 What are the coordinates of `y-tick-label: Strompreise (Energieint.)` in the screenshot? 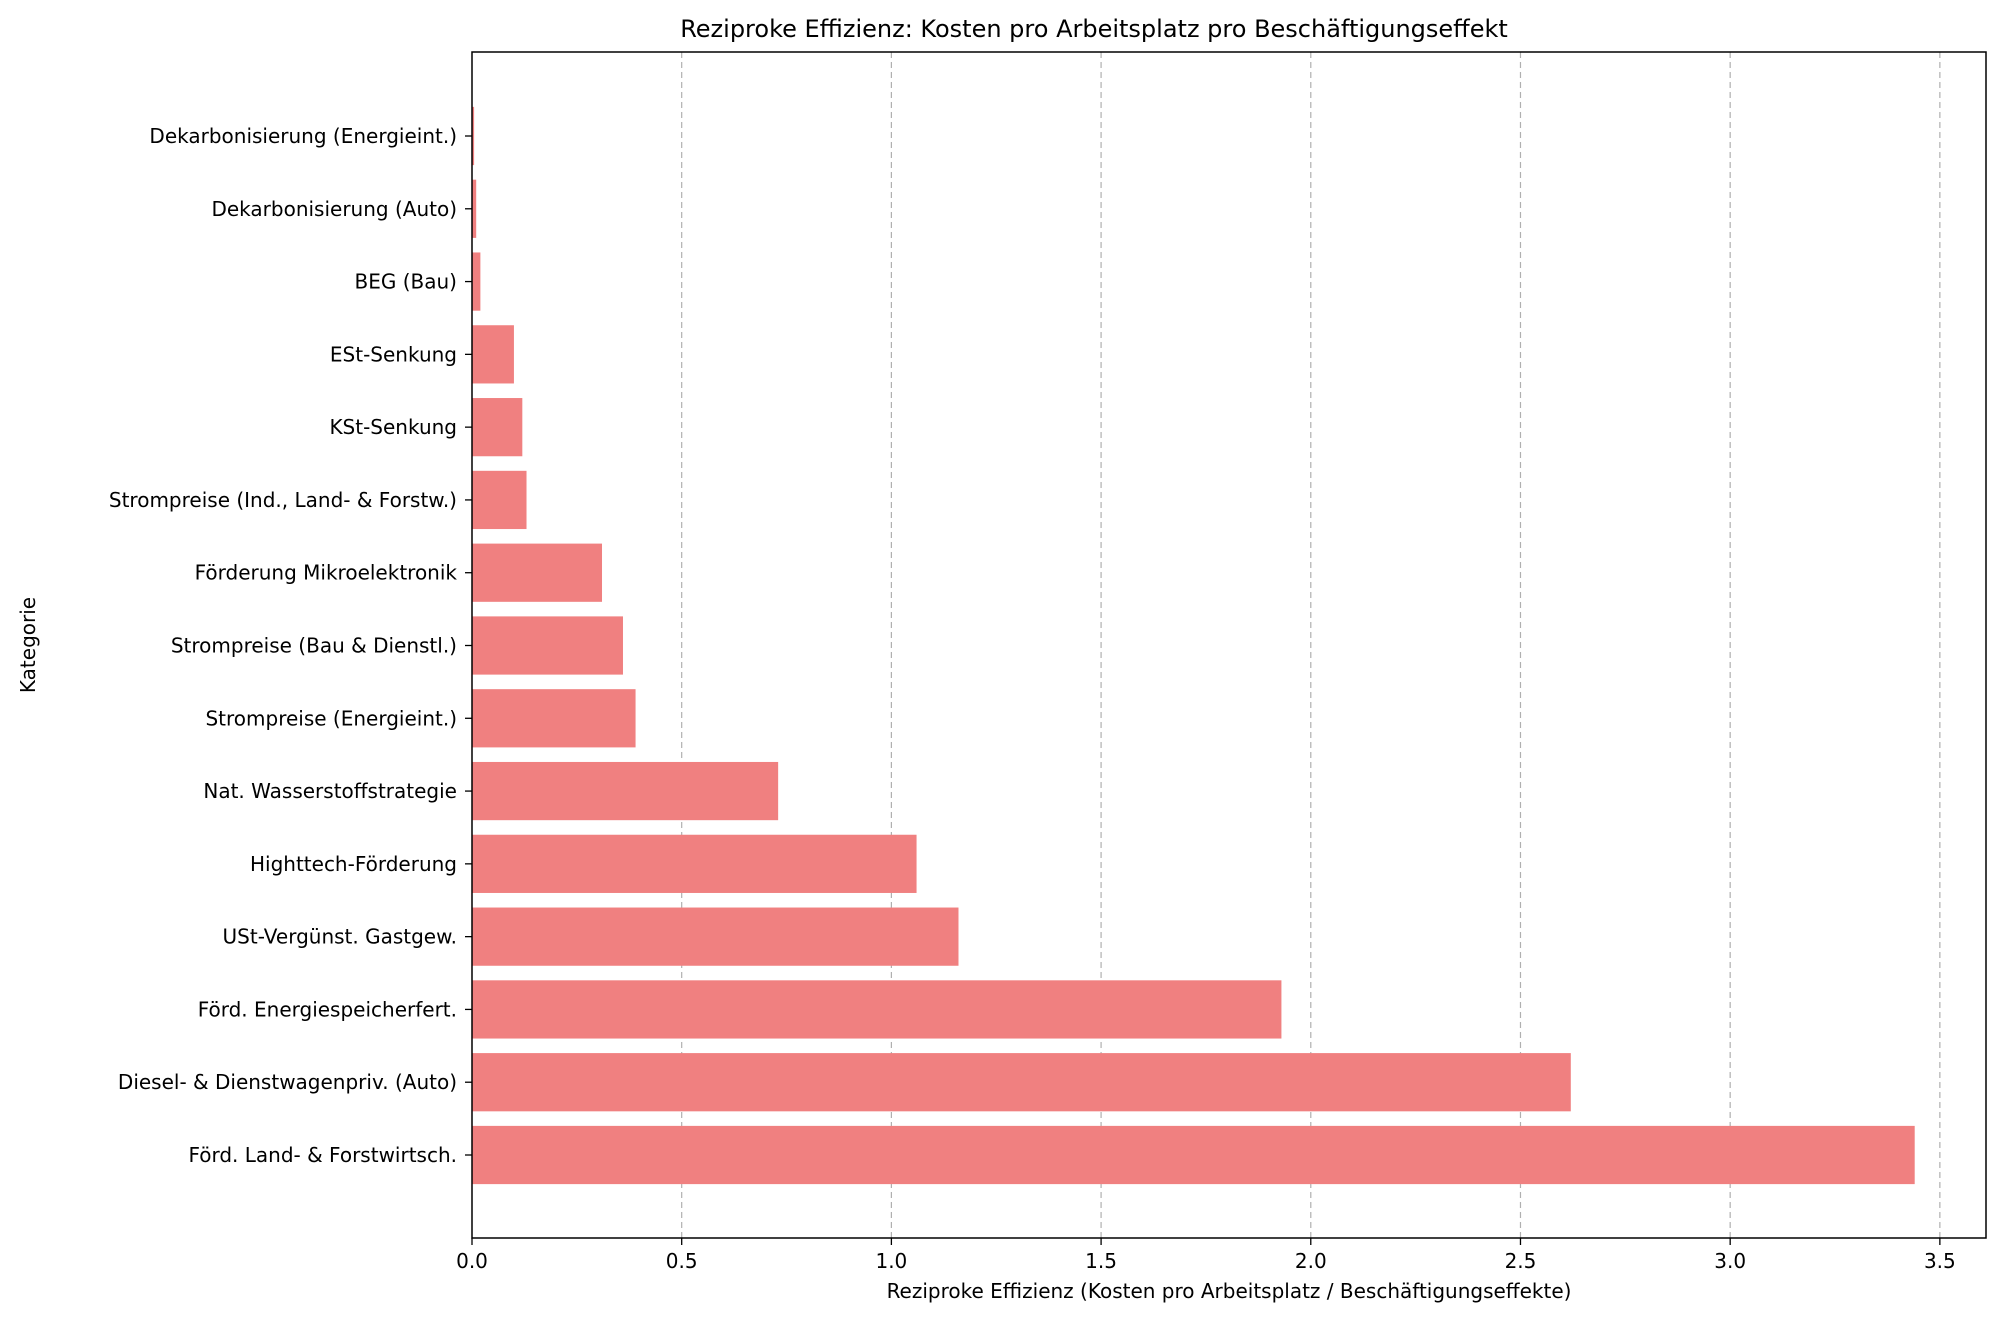 It's located at (331, 718).